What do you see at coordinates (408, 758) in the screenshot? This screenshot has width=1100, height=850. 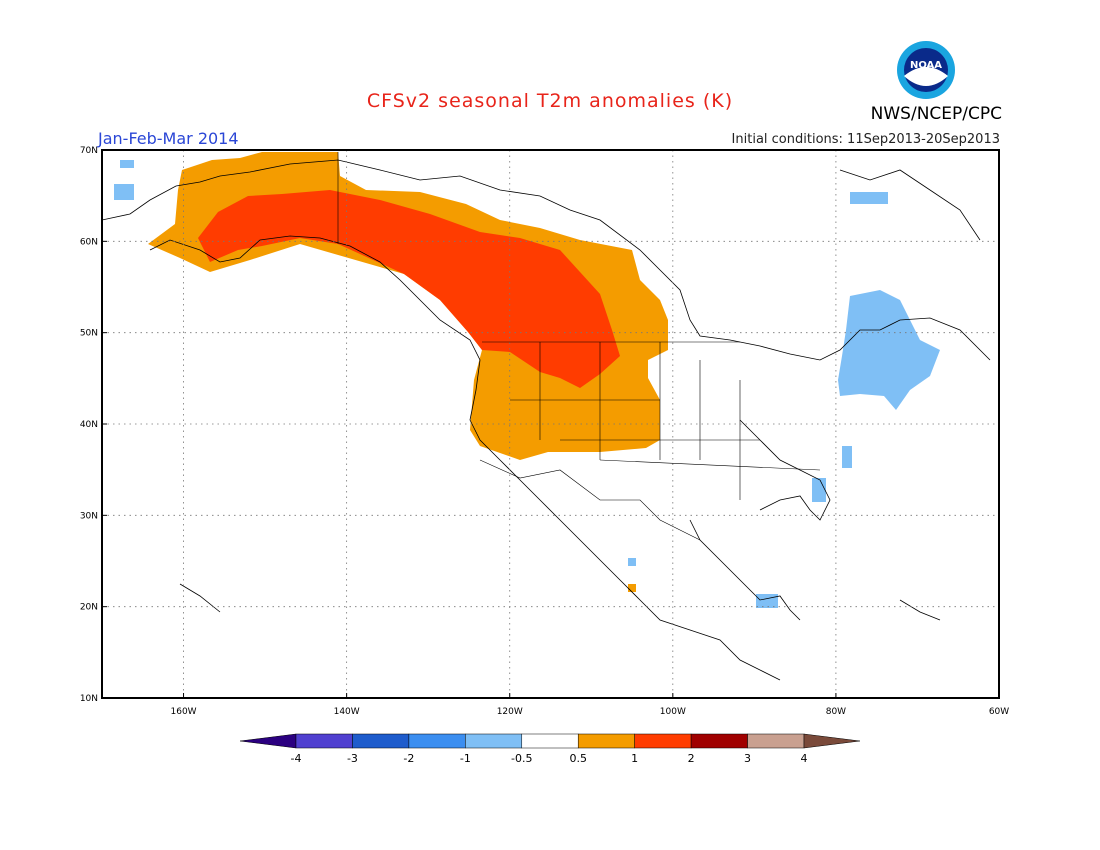 I see `colorbar-label: -2` at bounding box center [408, 758].